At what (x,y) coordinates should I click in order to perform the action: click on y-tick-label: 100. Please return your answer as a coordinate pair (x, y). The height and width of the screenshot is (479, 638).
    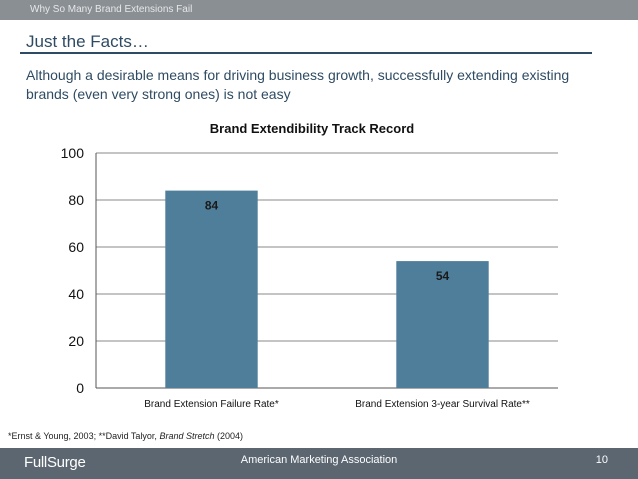
    Looking at the image, I should click on (73, 153).